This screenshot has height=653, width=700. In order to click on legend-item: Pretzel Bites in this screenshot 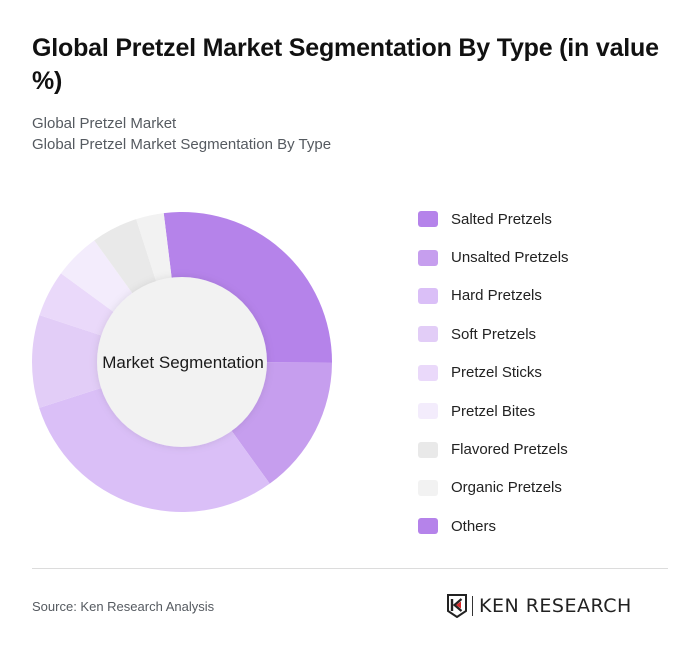, I will do `click(493, 411)`.